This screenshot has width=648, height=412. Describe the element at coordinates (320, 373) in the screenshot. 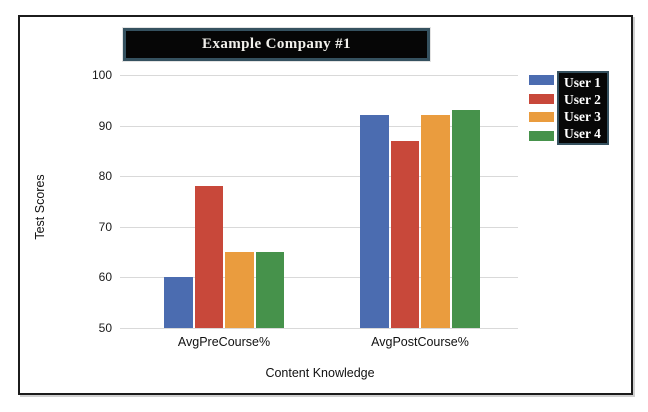

I see `x-axis-title: Content Knowledge` at that location.